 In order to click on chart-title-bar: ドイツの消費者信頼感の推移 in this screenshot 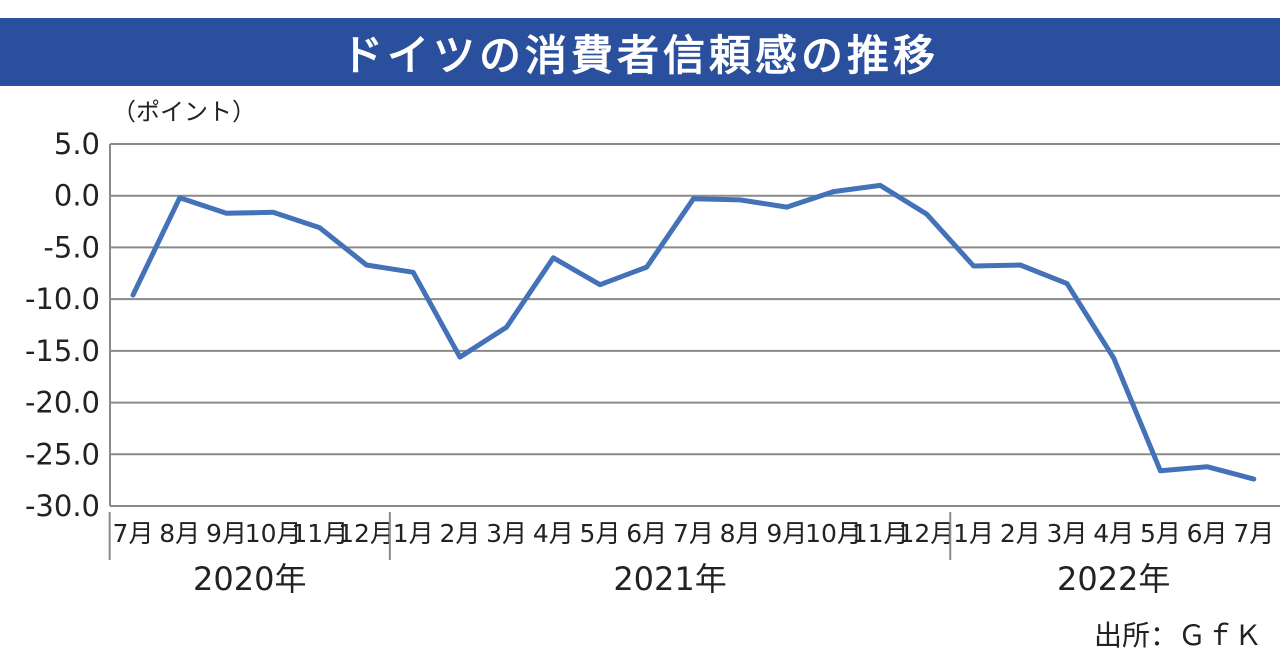, I will do `click(640, 52)`.